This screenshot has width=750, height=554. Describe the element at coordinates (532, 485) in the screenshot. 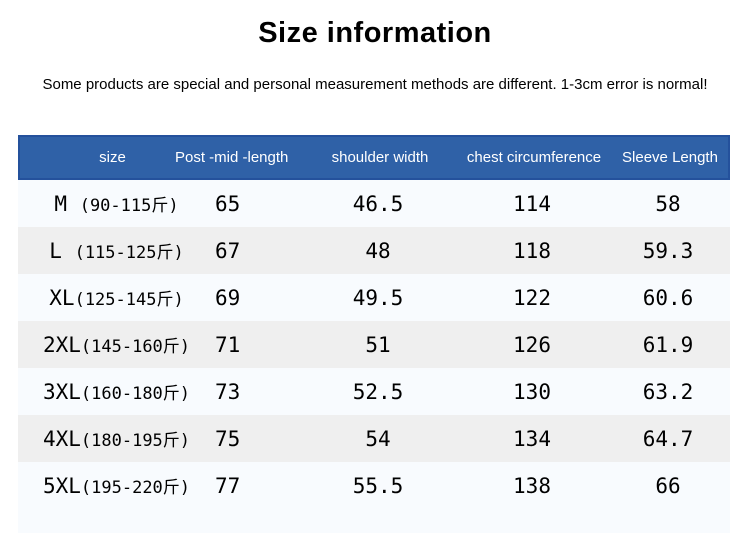

I see `value-cell: 138` at that location.